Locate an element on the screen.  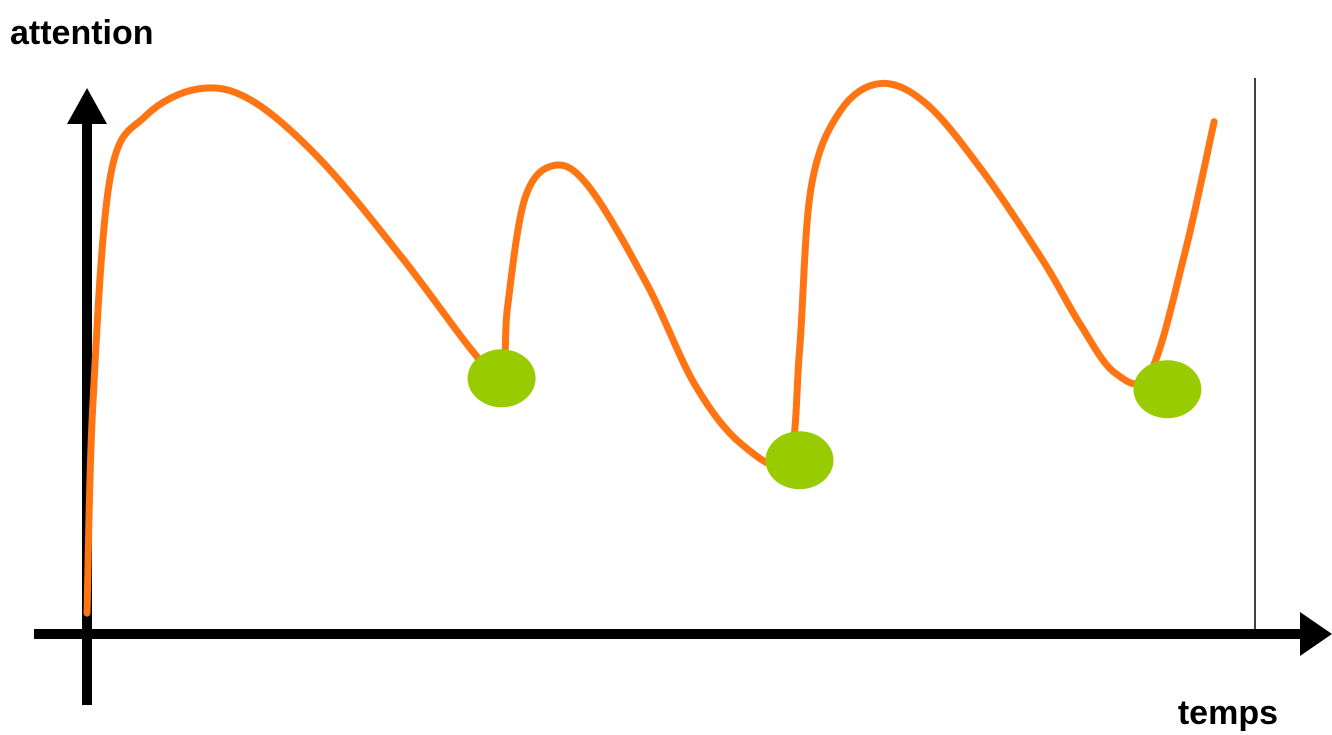
x-axis-arrowhead is located at coordinates (1316, 634).